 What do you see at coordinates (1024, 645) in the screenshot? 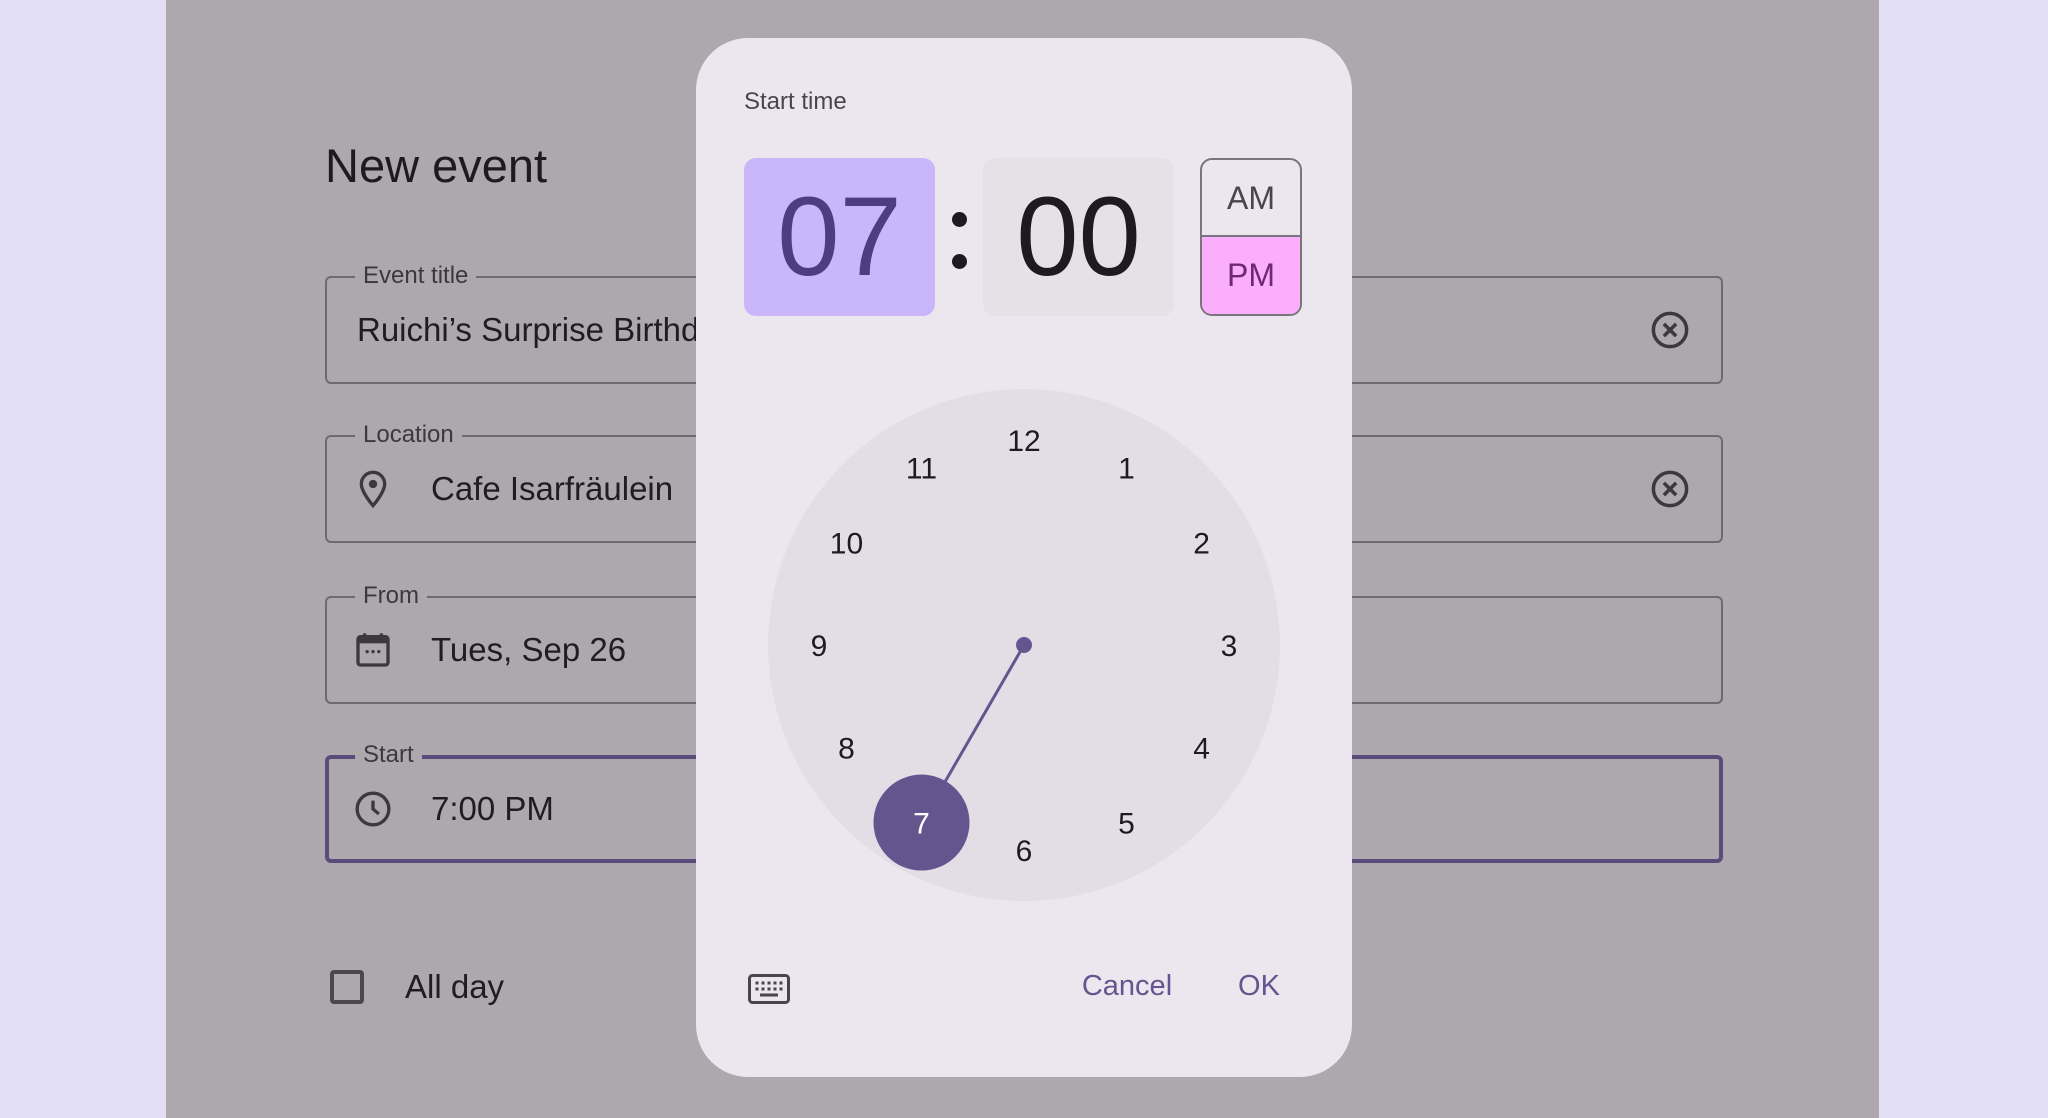
I see `clock-center-dot` at bounding box center [1024, 645].